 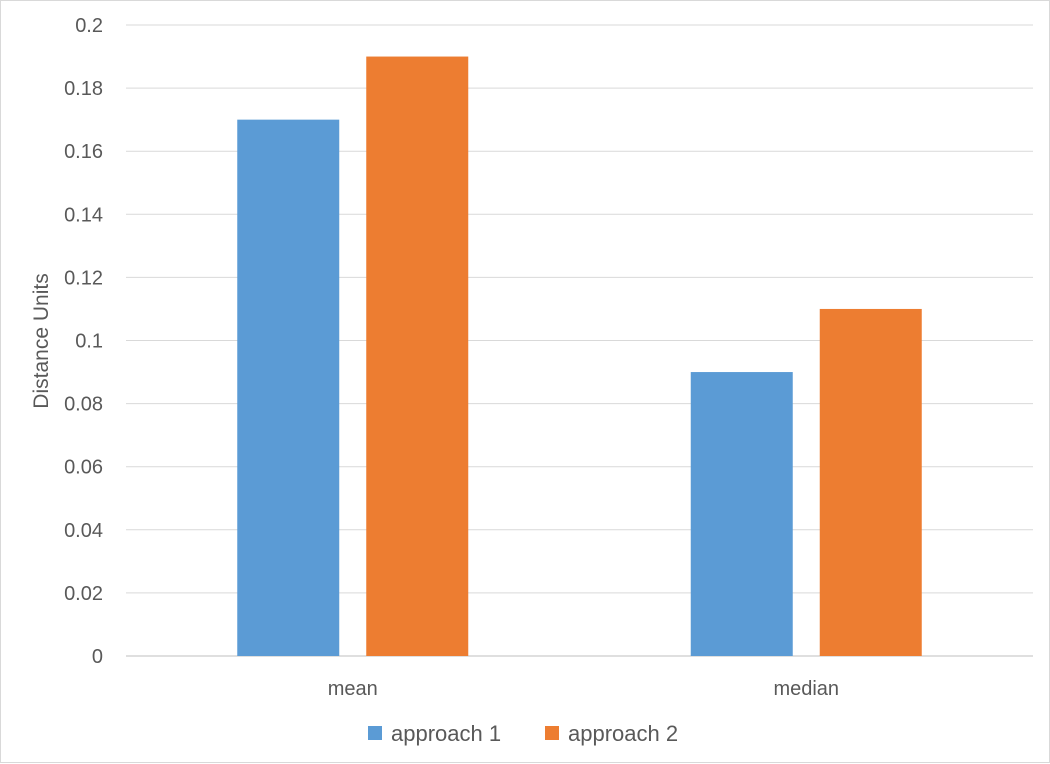 I want to click on y-tick-label: 0.14, so click(x=83, y=215).